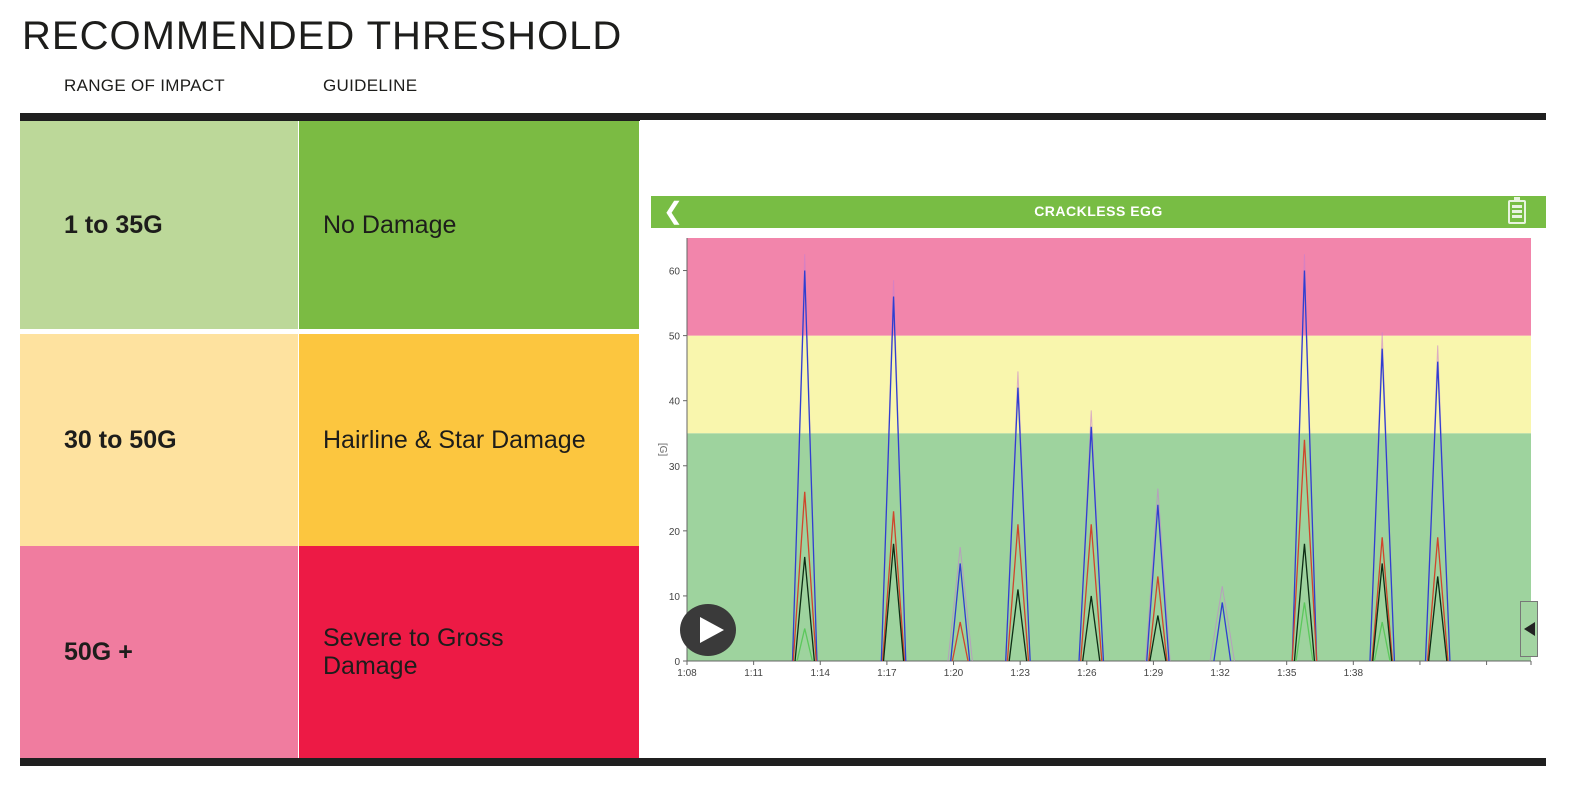 The image size is (1588, 792). I want to click on guideline-cell-low: No Damage, so click(469, 225).